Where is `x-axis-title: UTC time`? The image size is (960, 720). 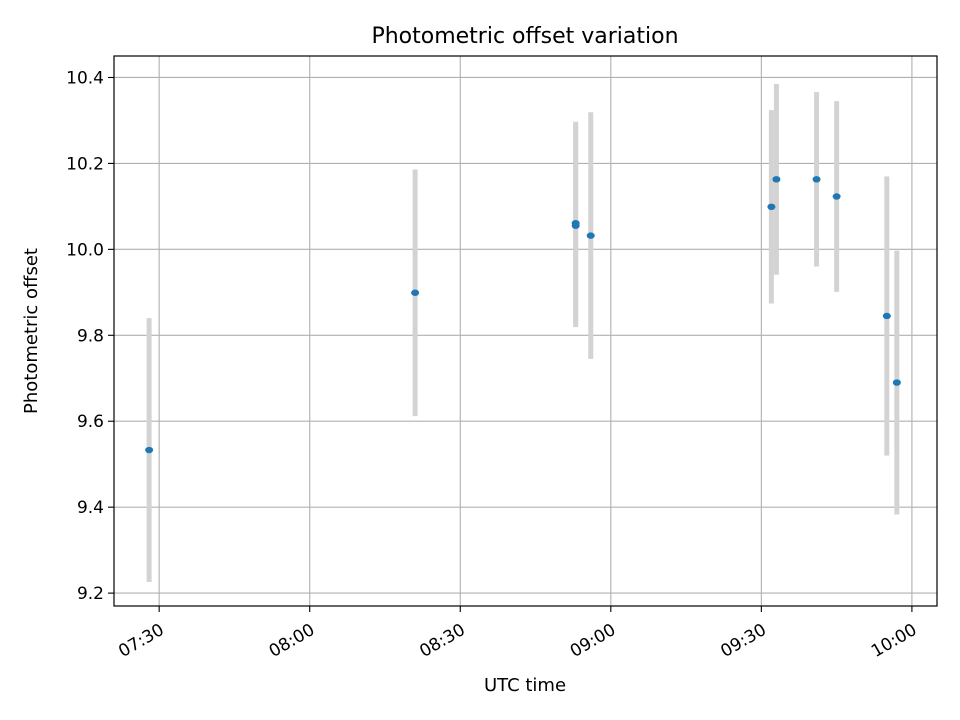
x-axis-title: UTC time is located at coordinates (525, 685).